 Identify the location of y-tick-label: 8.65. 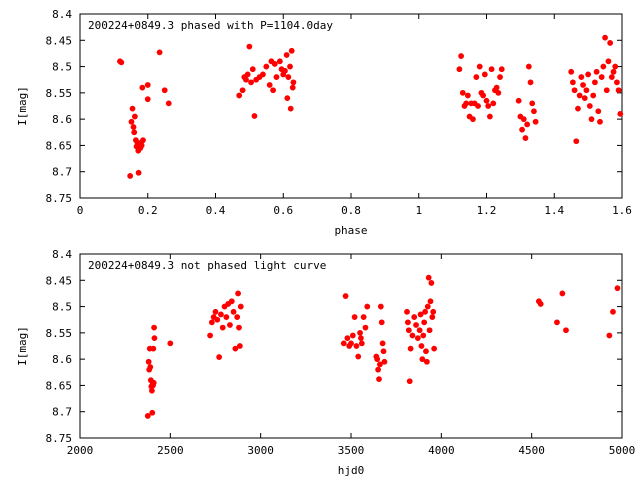
(59, 385).